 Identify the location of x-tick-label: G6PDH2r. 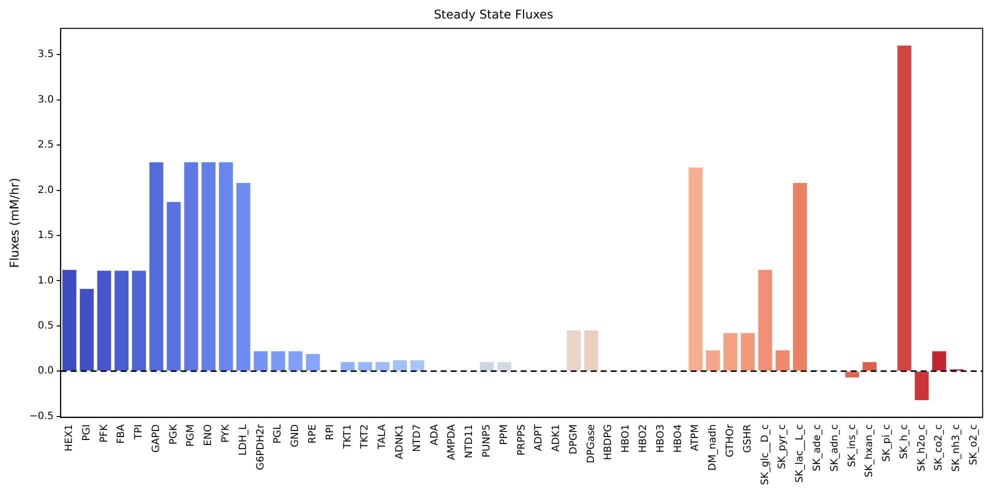
(260, 446).